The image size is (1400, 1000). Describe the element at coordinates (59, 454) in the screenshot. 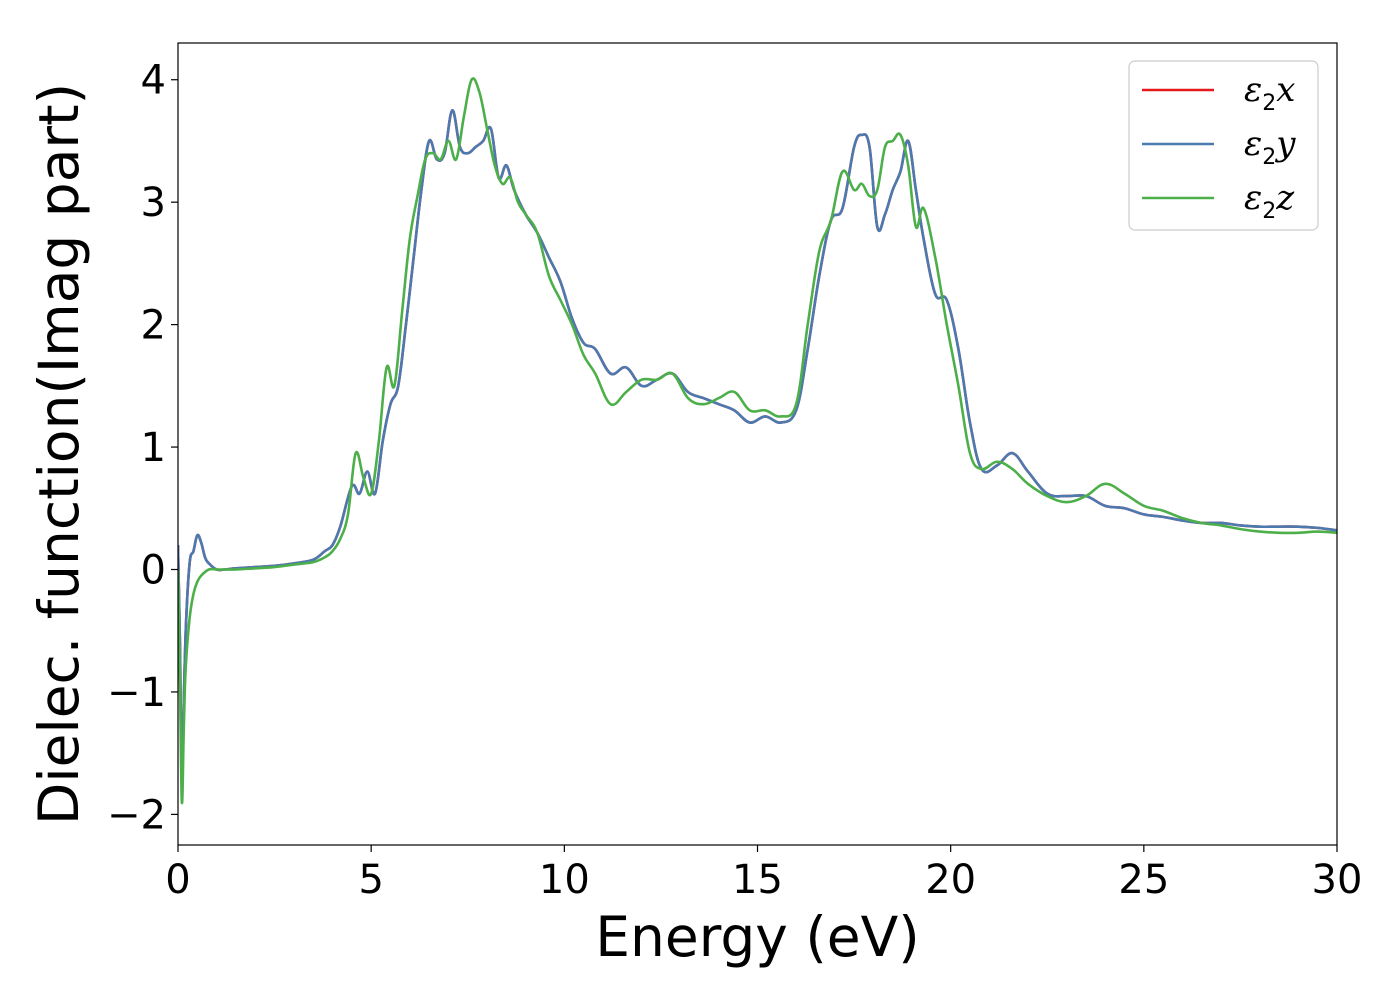

I see `y-axis-label: Dielec. function(Imag part)` at that location.